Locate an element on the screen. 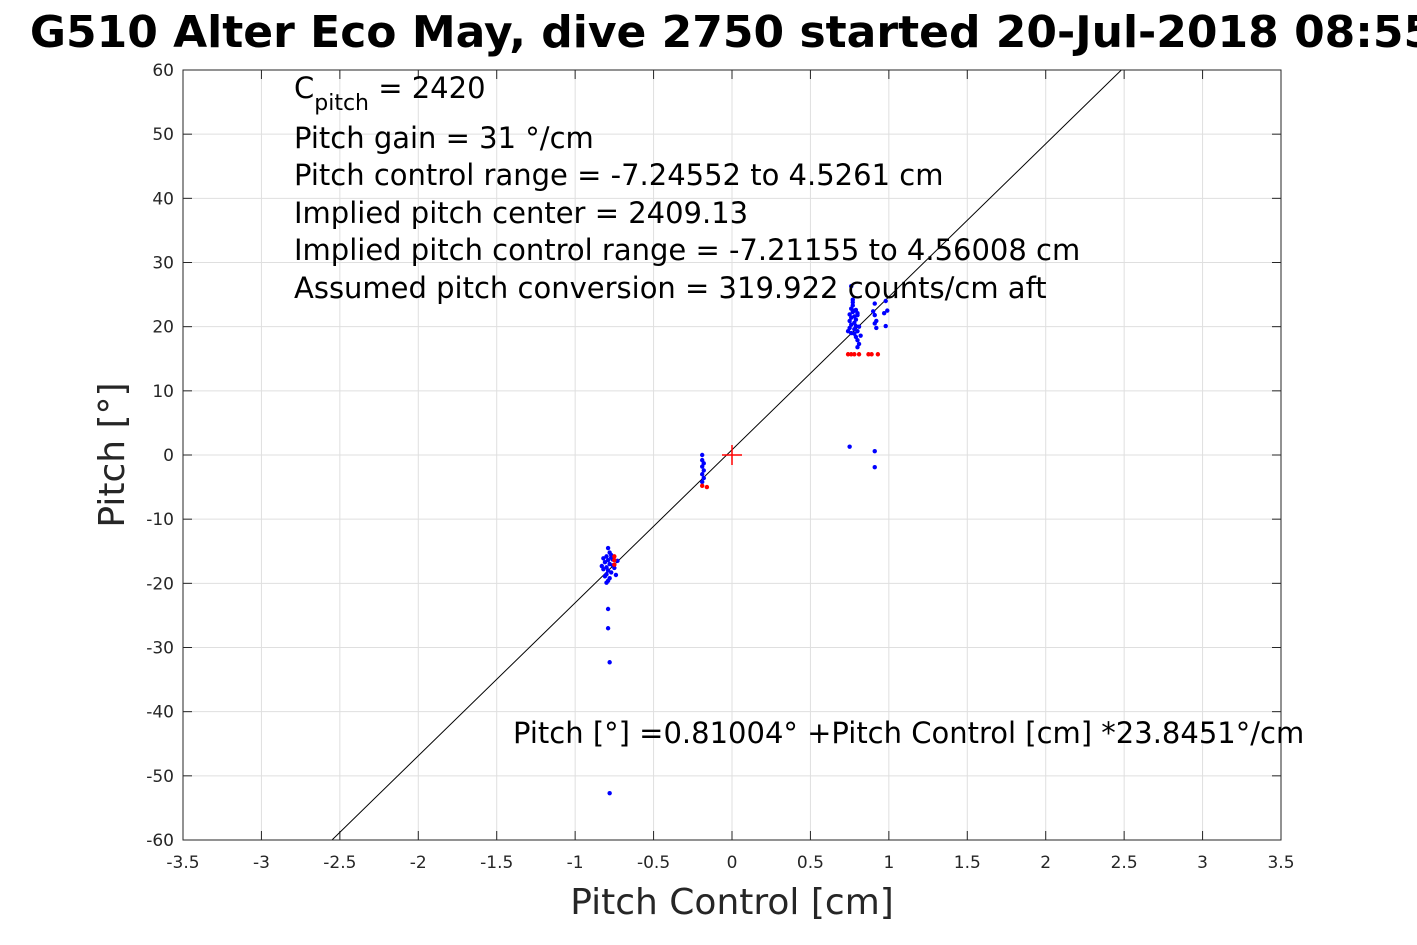 The image size is (1417, 945). center-marker is located at coordinates (732, 455).